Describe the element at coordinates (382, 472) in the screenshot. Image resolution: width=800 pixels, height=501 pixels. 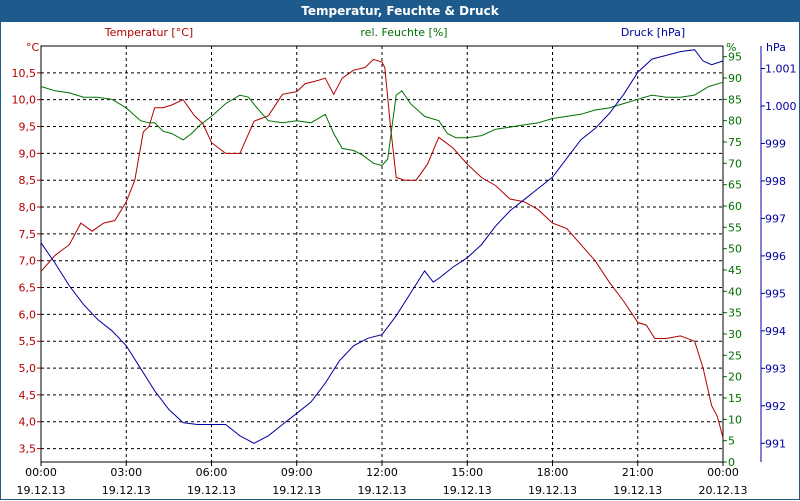
I see `x-tick-label-time: 12:00` at that location.